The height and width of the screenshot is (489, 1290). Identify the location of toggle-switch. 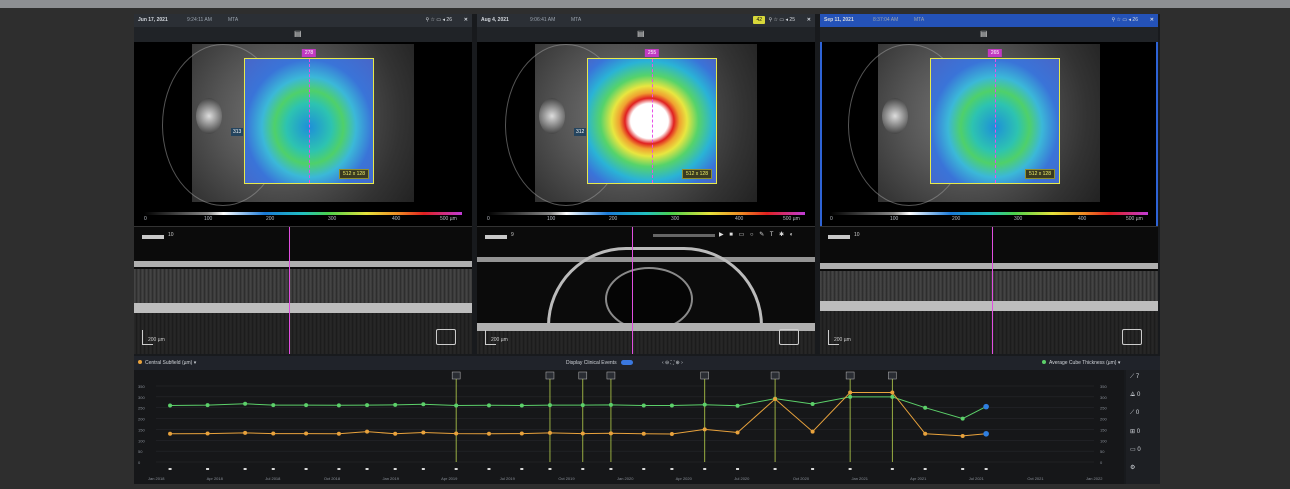
(626, 363).